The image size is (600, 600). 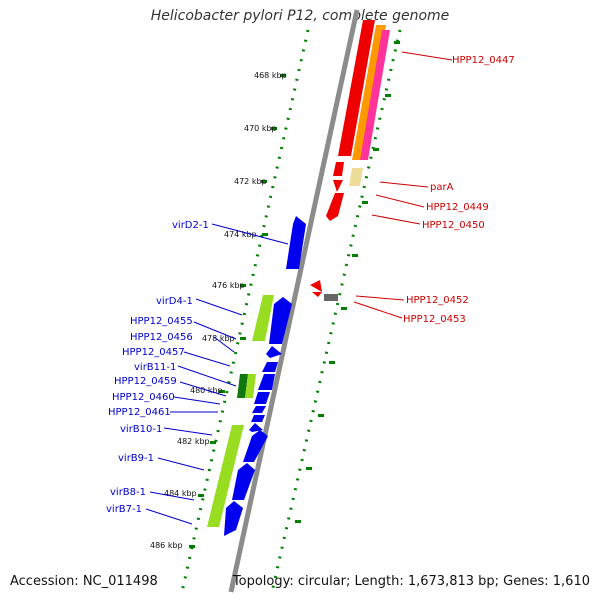 What do you see at coordinates (453, 225) in the screenshot?
I see `gene-label-HPP12_0450: HPP12_0450` at bounding box center [453, 225].